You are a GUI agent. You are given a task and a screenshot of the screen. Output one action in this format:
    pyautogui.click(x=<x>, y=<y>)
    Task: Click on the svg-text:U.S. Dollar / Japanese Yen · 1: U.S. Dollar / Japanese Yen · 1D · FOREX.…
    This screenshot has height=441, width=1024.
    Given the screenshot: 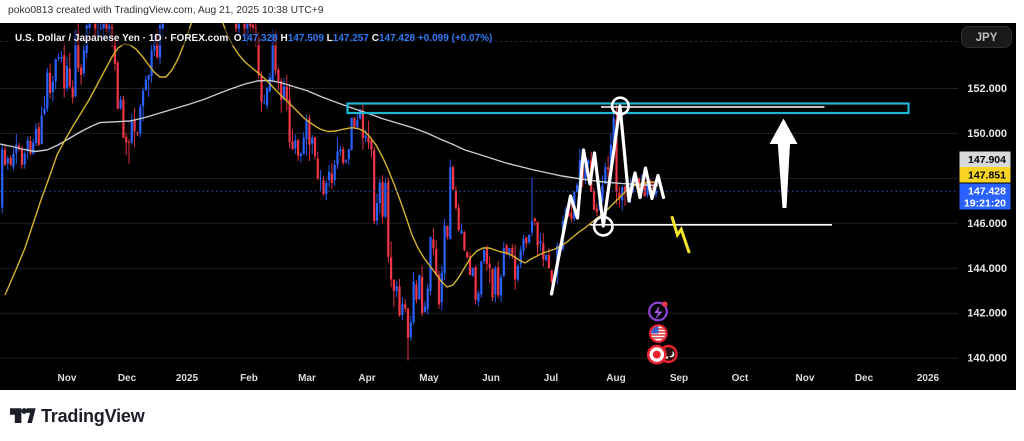 What is the action you would take?
    pyautogui.click(x=253, y=38)
    